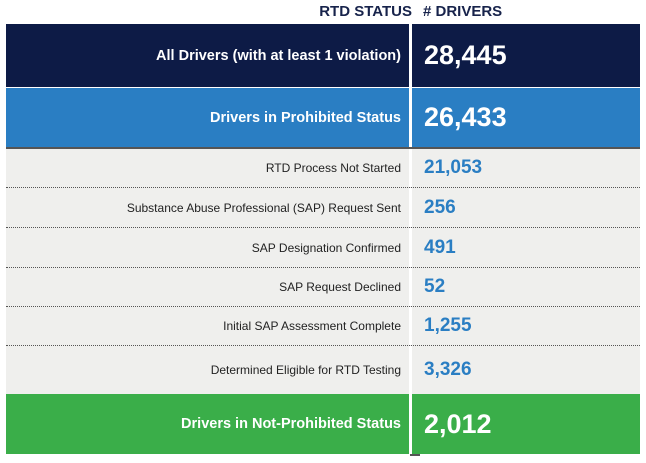 This screenshot has height=463, width=646. I want to click on row-label: RTD Process Not Started, so click(333, 168).